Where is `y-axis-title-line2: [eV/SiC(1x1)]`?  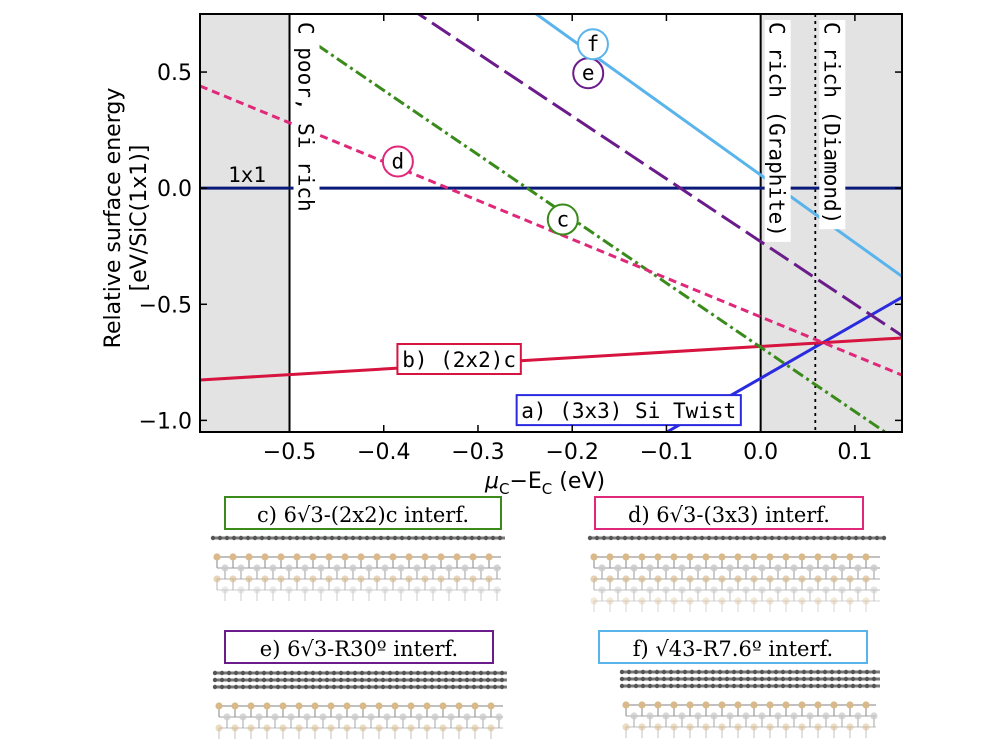
y-axis-title-line2: [eV/SiC(1x1)] is located at coordinates (139, 218).